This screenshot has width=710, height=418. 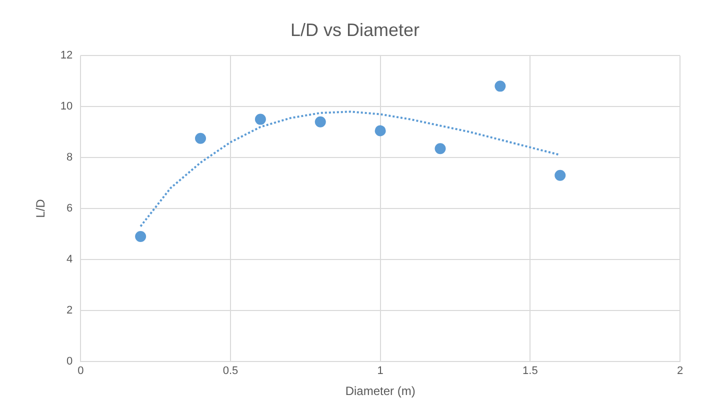 I want to click on x-tick-label: 1, so click(x=380, y=371).